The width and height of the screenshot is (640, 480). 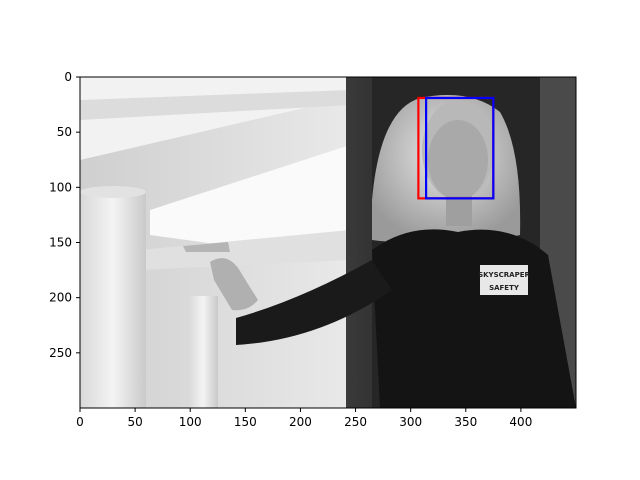 I want to click on badge-line-2: SAFETY, so click(x=504, y=288).